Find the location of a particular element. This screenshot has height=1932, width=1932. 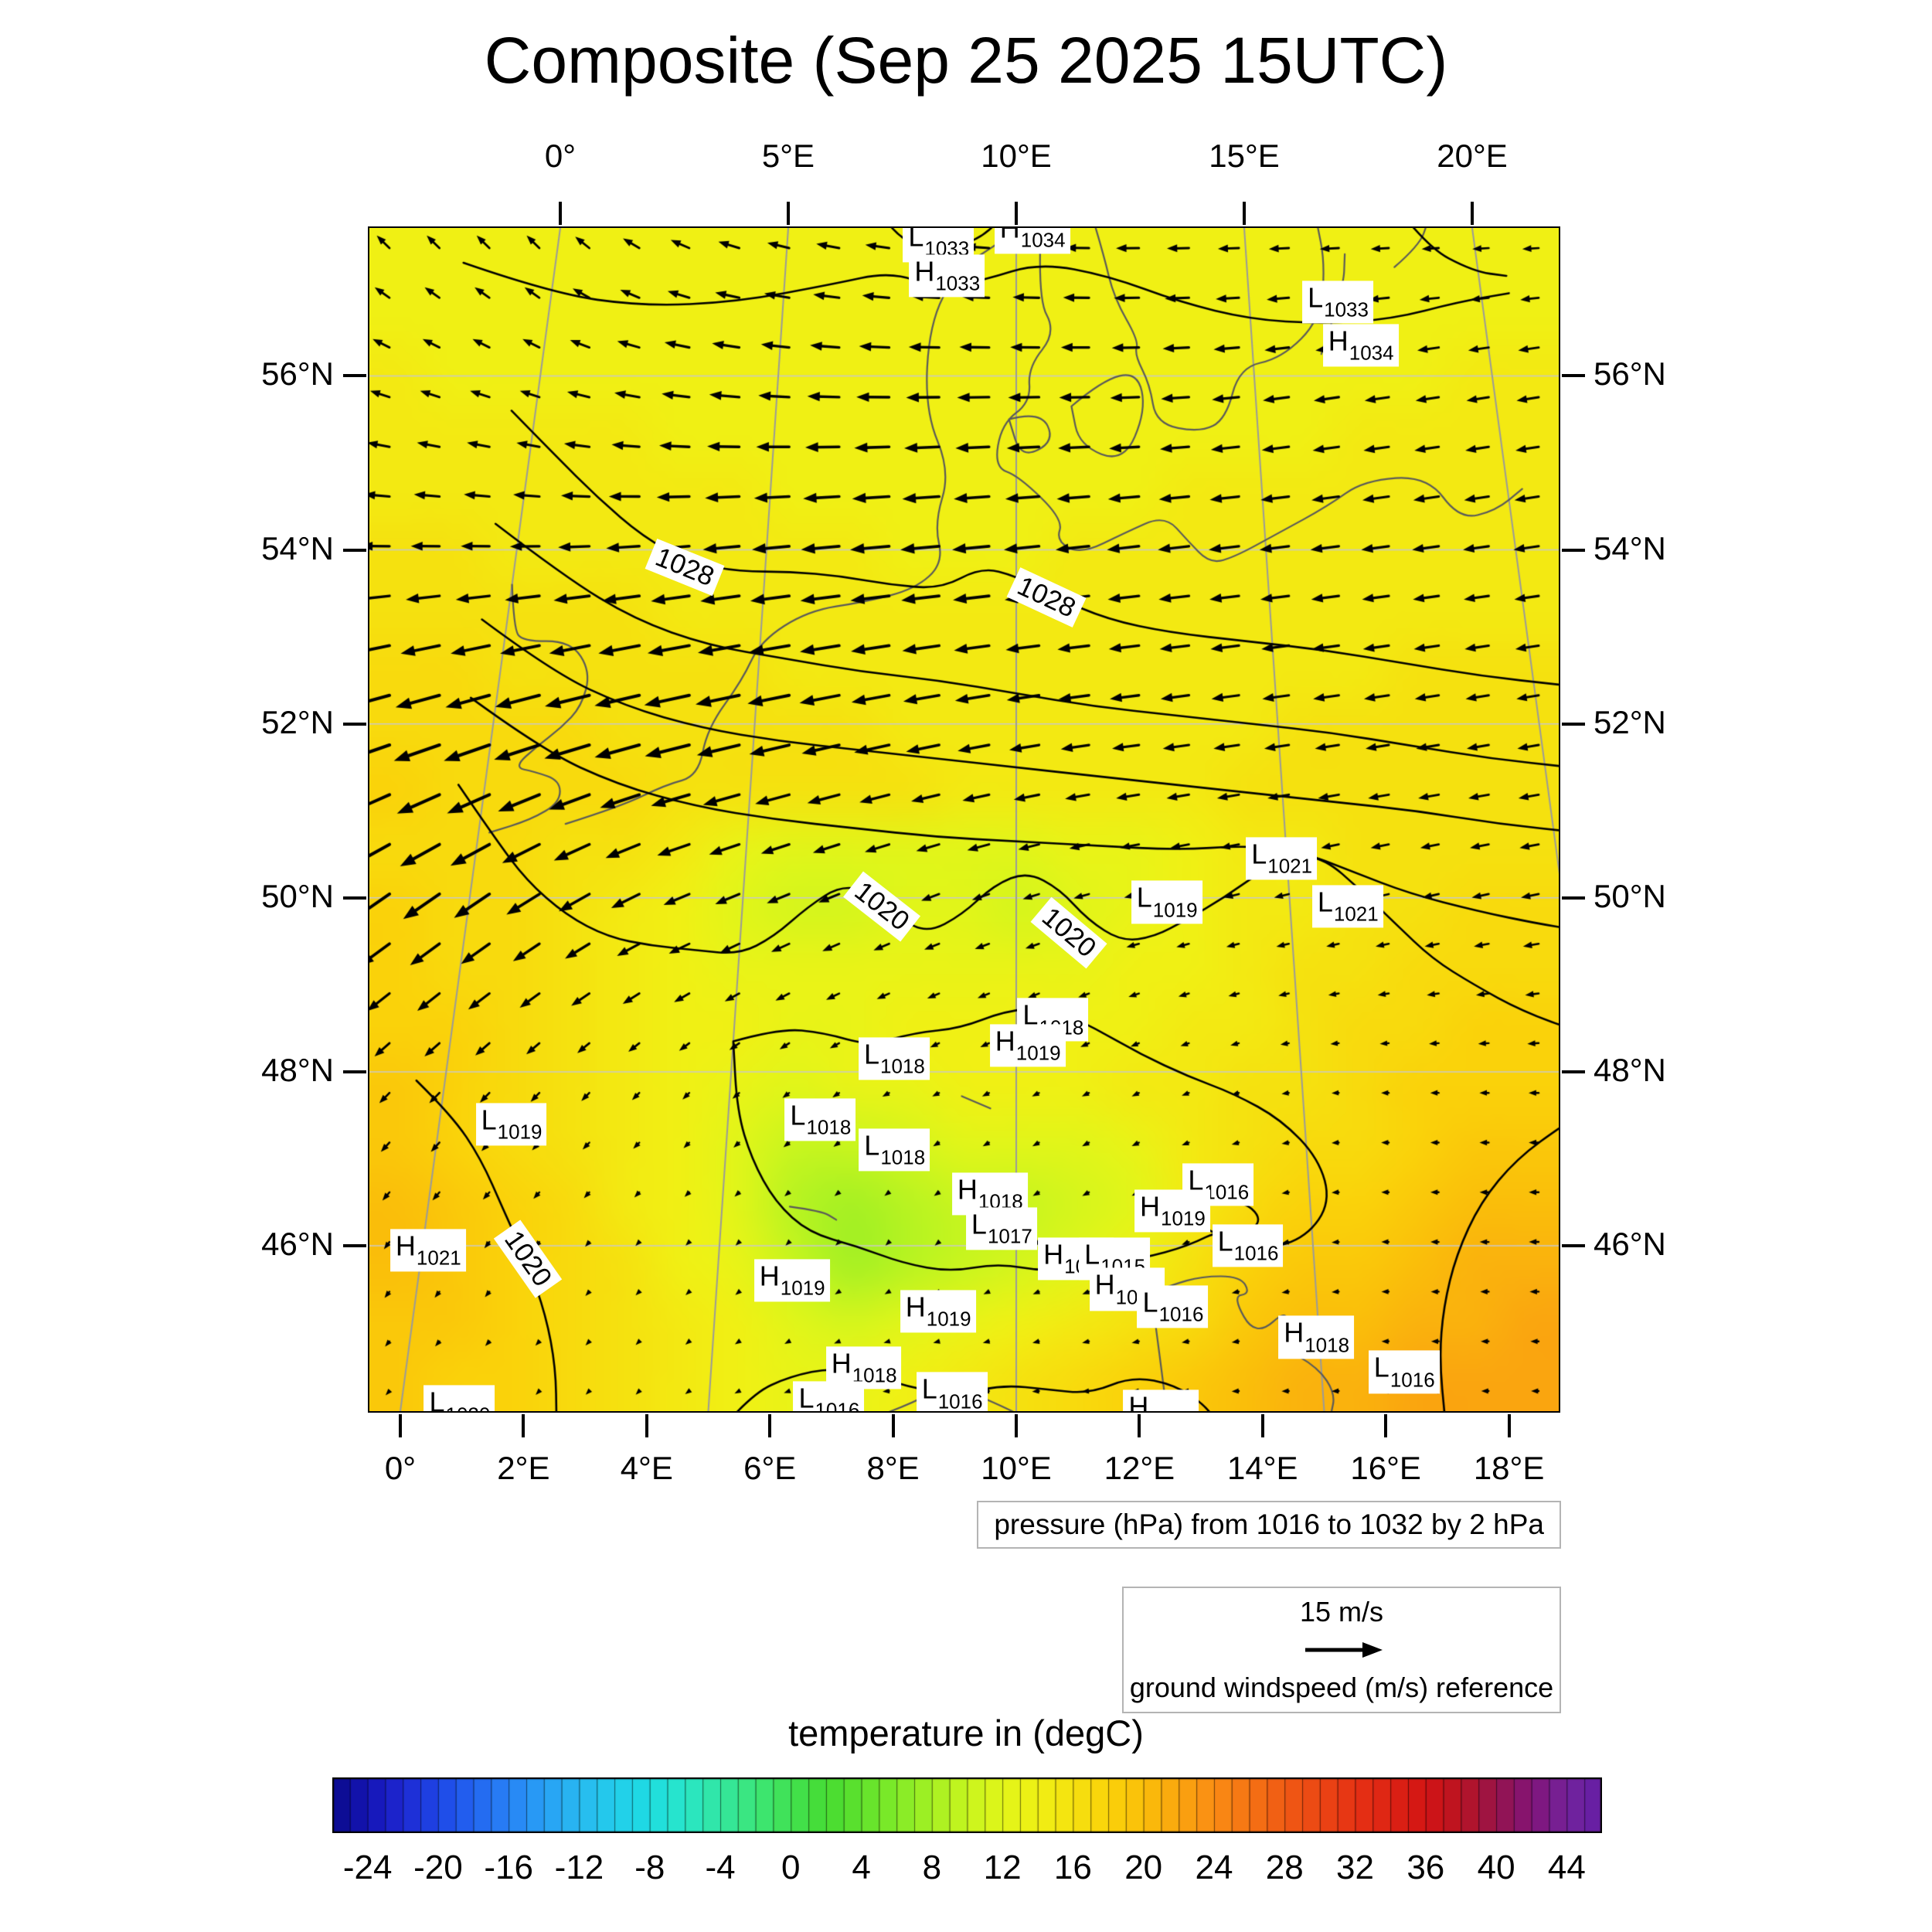

bottom-lon-label: 16°E is located at coordinates (1385, 1468).